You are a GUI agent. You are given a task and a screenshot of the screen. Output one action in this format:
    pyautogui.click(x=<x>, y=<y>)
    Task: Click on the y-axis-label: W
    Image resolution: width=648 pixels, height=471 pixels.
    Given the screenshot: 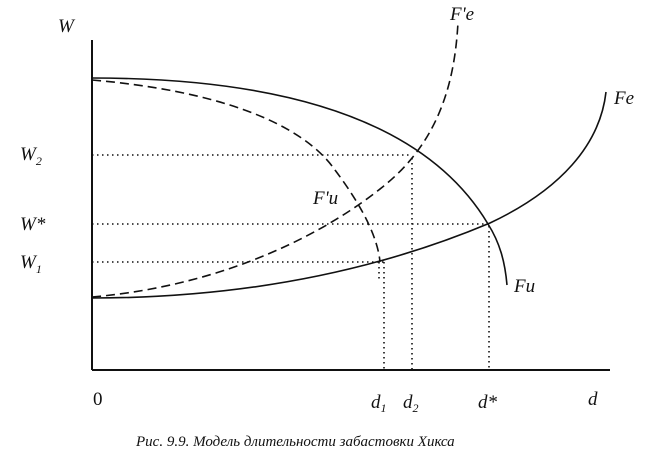 What is the action you would take?
    pyautogui.click(x=67, y=26)
    